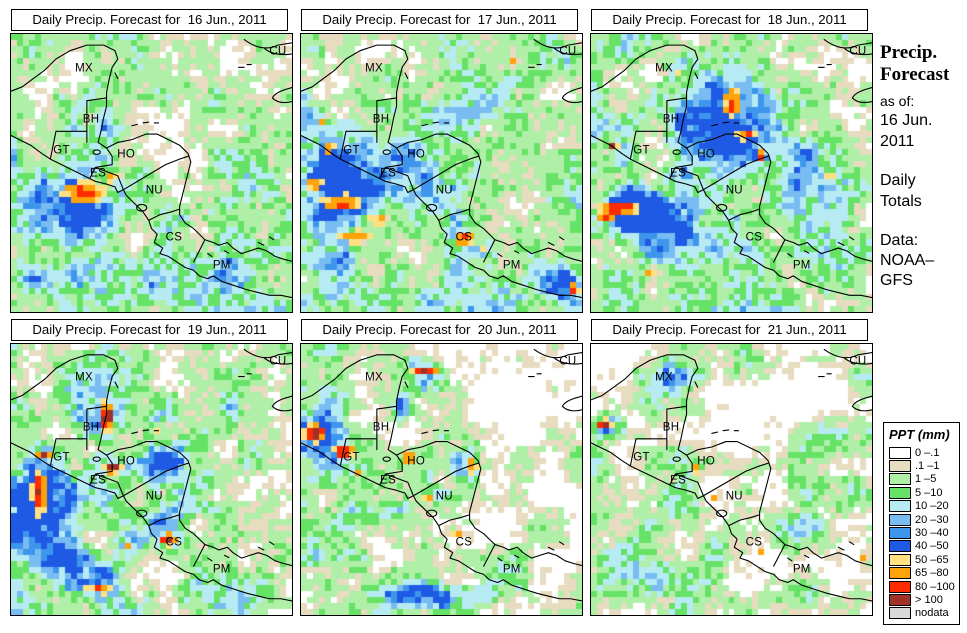 The image size is (967, 633). What do you see at coordinates (932, 573) in the screenshot?
I see `legend-label: 65 –80` at bounding box center [932, 573].